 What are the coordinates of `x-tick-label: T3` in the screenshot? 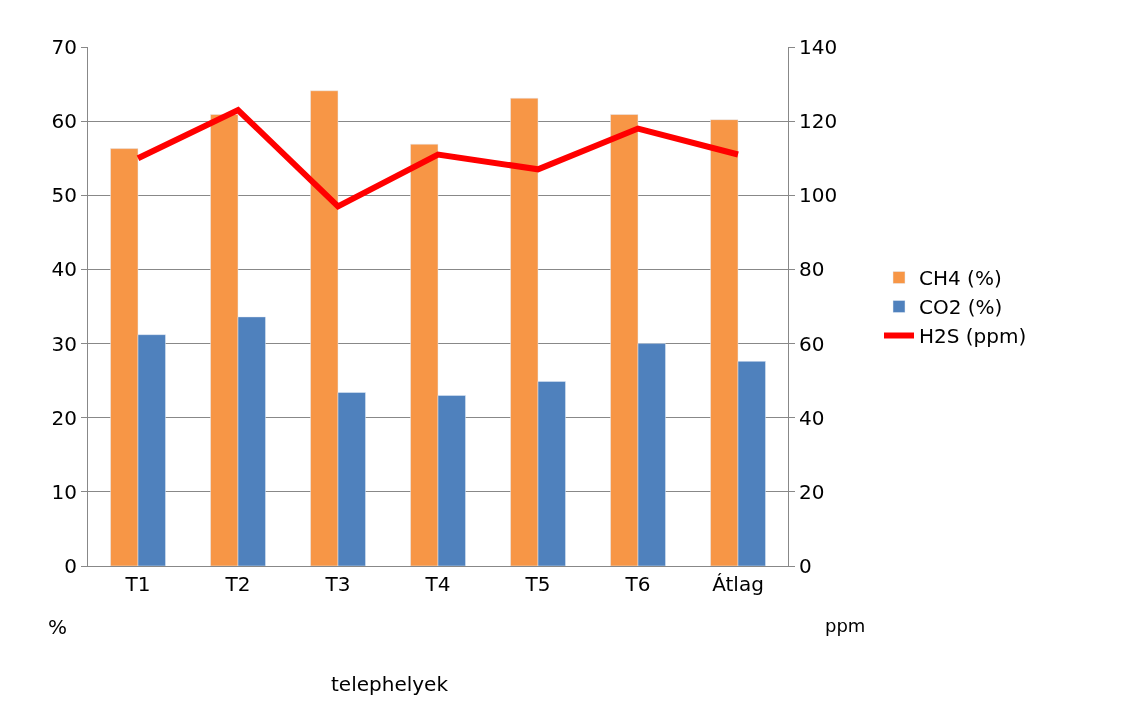 It's located at (337, 584).